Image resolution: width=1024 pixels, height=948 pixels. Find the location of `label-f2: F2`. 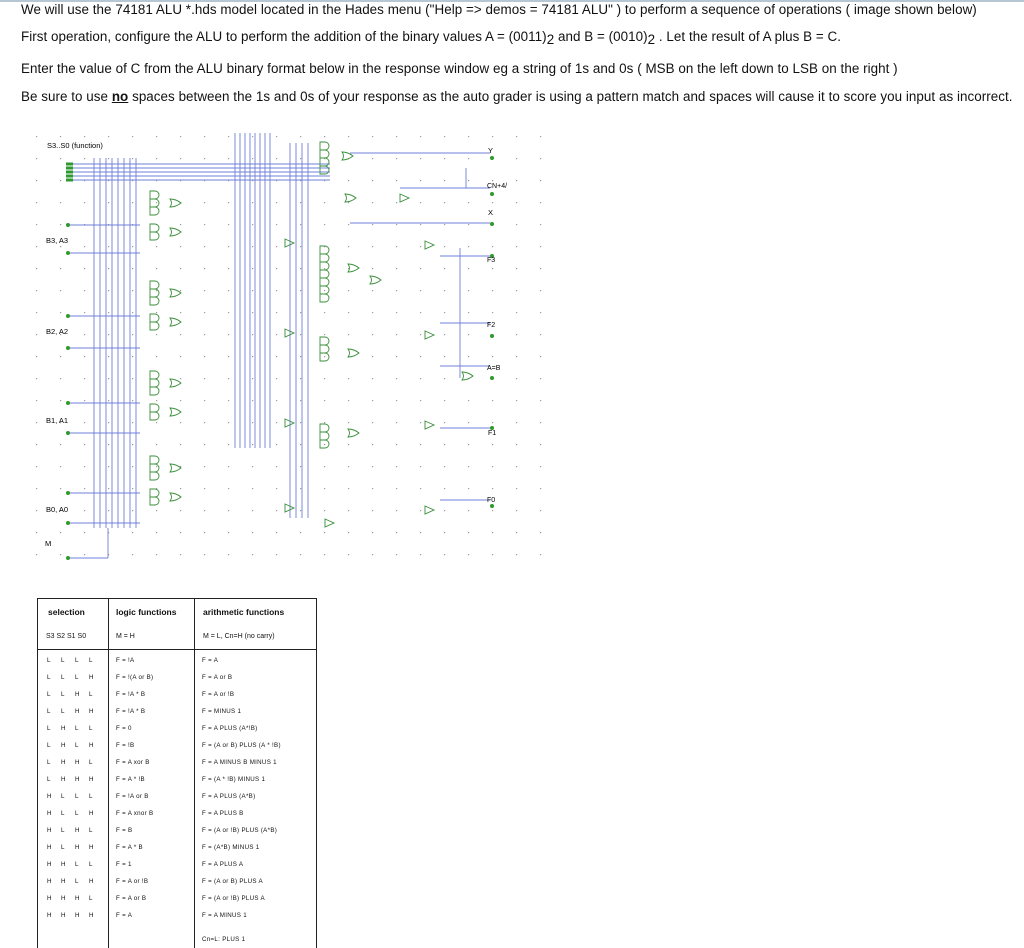

label-f2: F2 is located at coordinates (491, 325).